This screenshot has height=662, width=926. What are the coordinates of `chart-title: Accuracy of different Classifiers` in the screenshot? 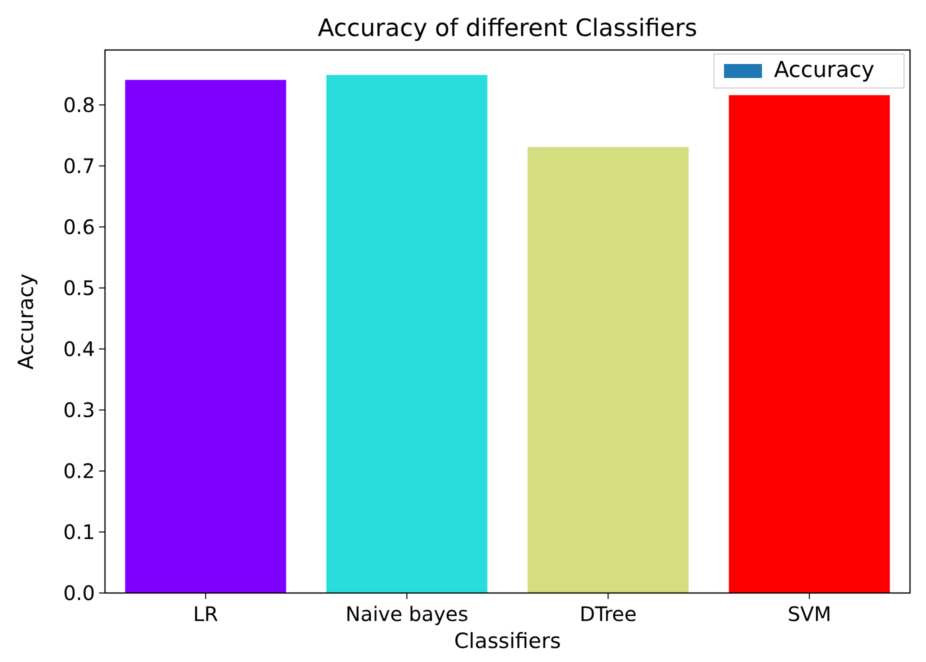 It's located at (508, 28).